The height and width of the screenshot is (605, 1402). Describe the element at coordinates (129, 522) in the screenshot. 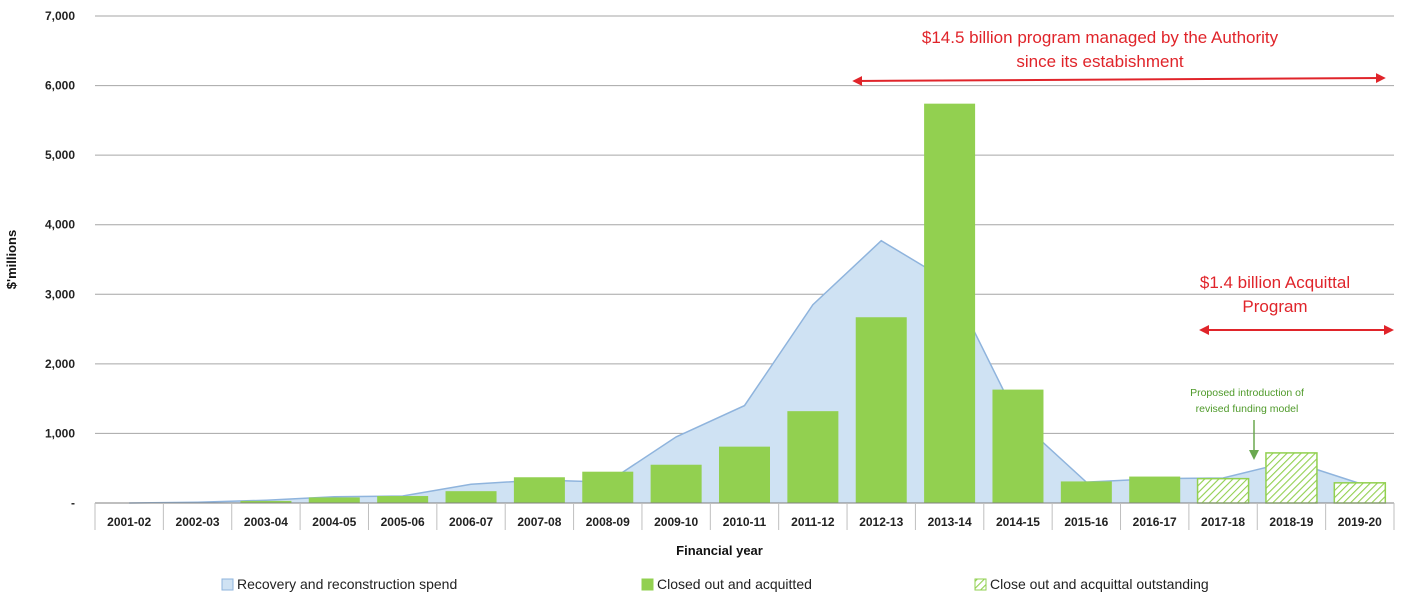

I see `x-tick-label: 2001-02` at that location.